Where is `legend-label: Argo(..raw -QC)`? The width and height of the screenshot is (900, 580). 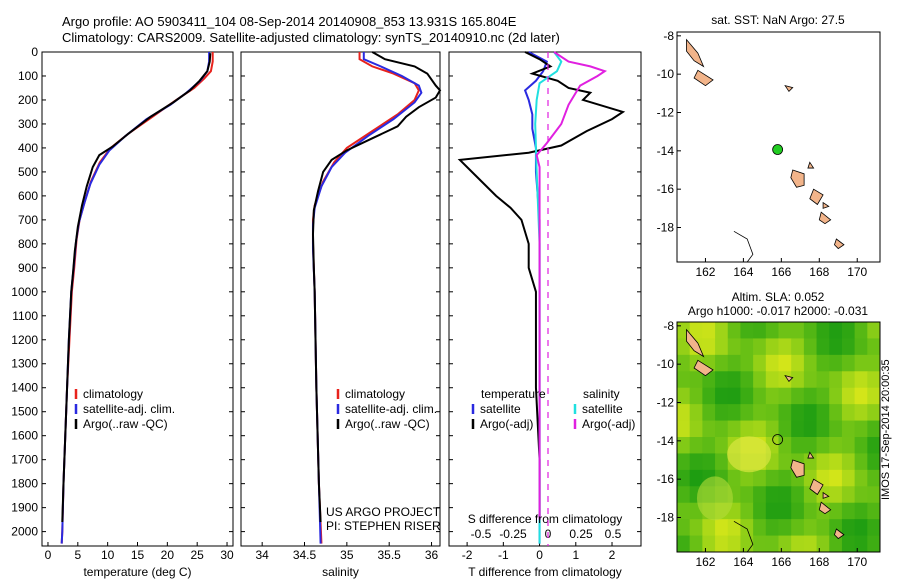
legend-label: Argo(..raw -QC) is located at coordinates (387, 424).